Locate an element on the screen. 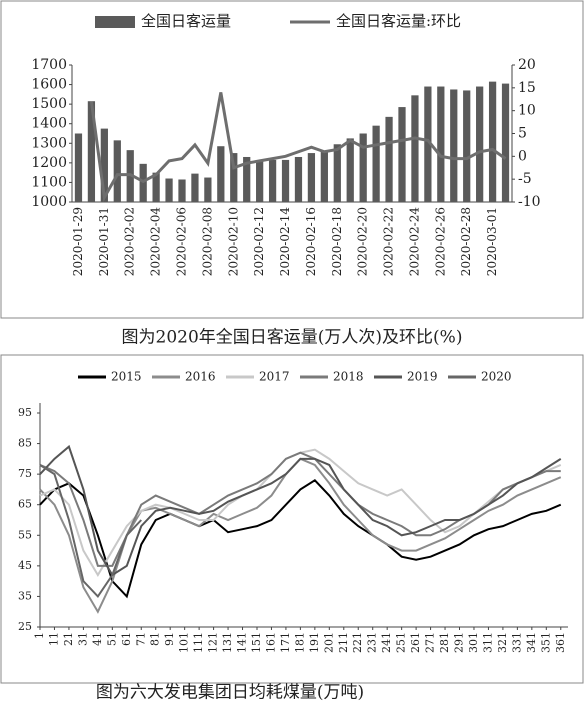  y-tick-label: 45 is located at coordinates (25, 565).